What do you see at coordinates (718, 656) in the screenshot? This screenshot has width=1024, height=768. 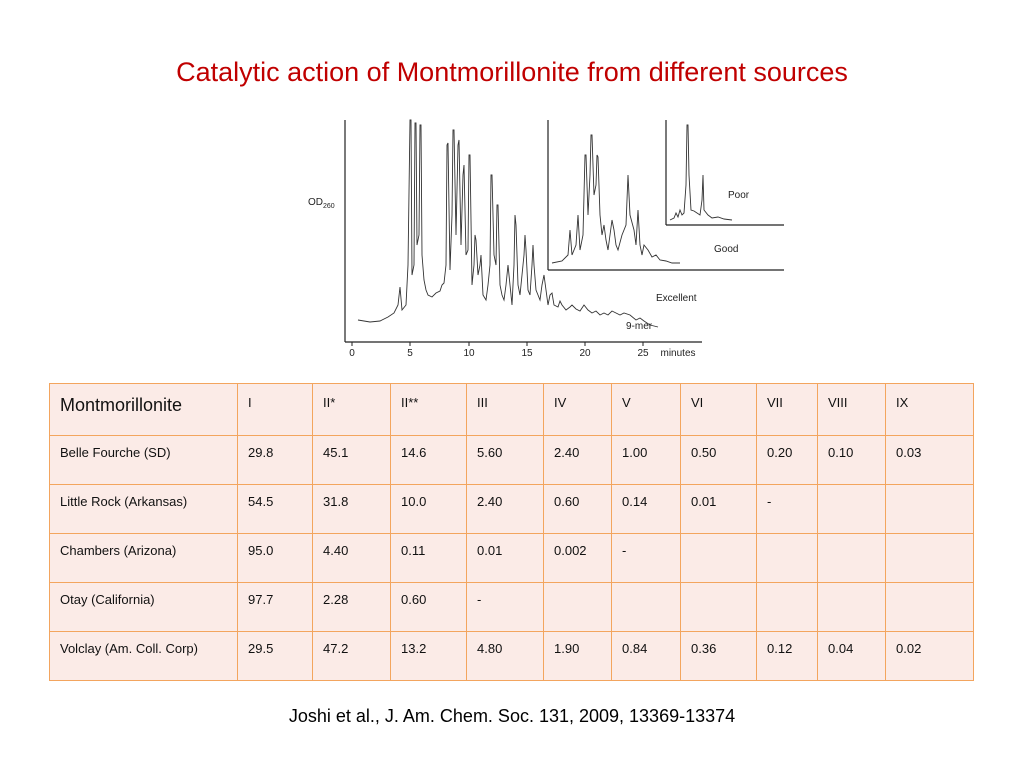 I see `table-cell: 0.36` at bounding box center [718, 656].